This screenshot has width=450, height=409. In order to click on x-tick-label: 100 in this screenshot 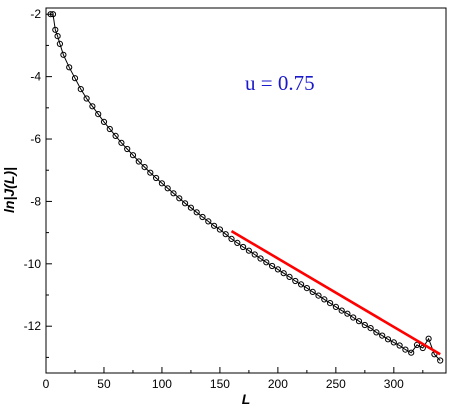, I will do `click(162, 384)`.